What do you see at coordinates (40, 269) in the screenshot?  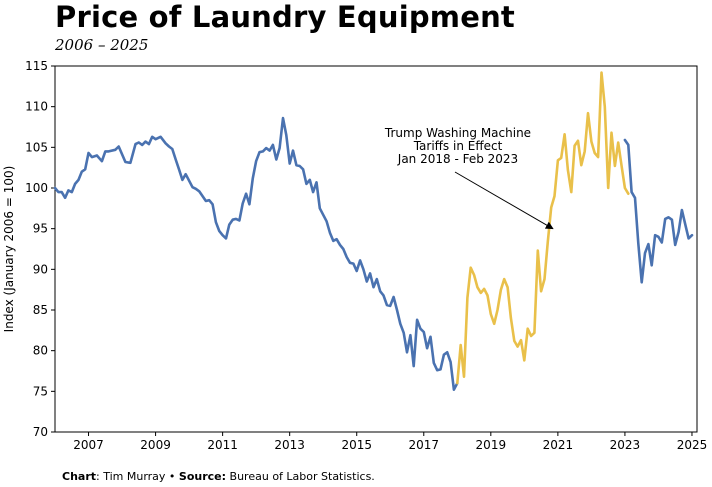 I see `y-tick-label: 90` at bounding box center [40, 269].